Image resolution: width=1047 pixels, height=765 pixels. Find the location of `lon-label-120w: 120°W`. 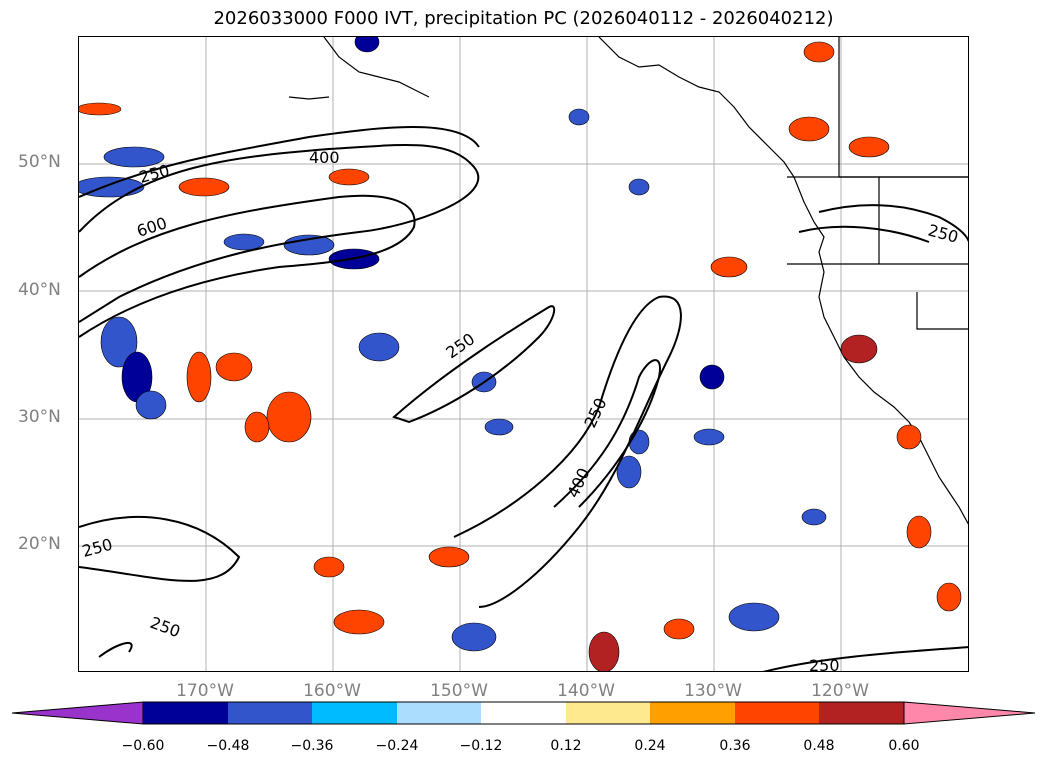

lon-label-120w: 120°W is located at coordinates (840, 691).